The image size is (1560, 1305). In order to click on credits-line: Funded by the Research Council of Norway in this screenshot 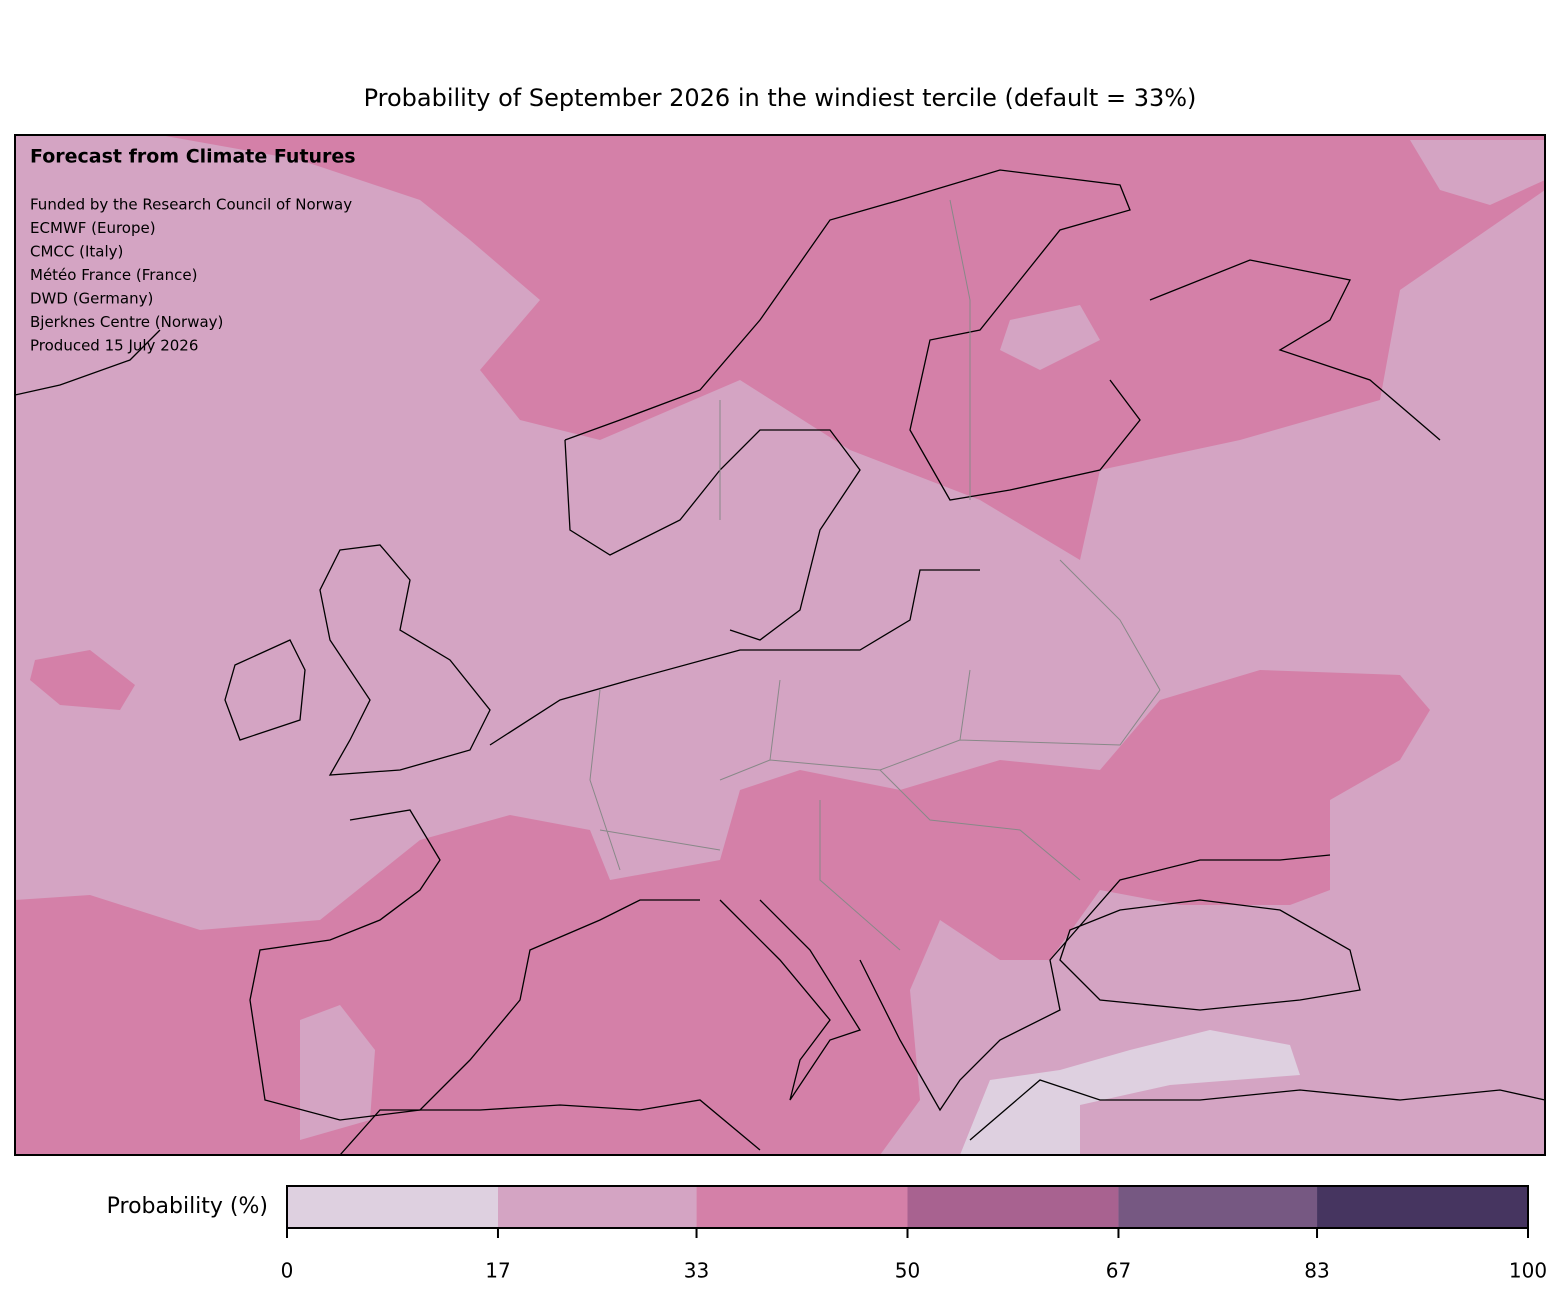, I will do `click(191, 205)`.